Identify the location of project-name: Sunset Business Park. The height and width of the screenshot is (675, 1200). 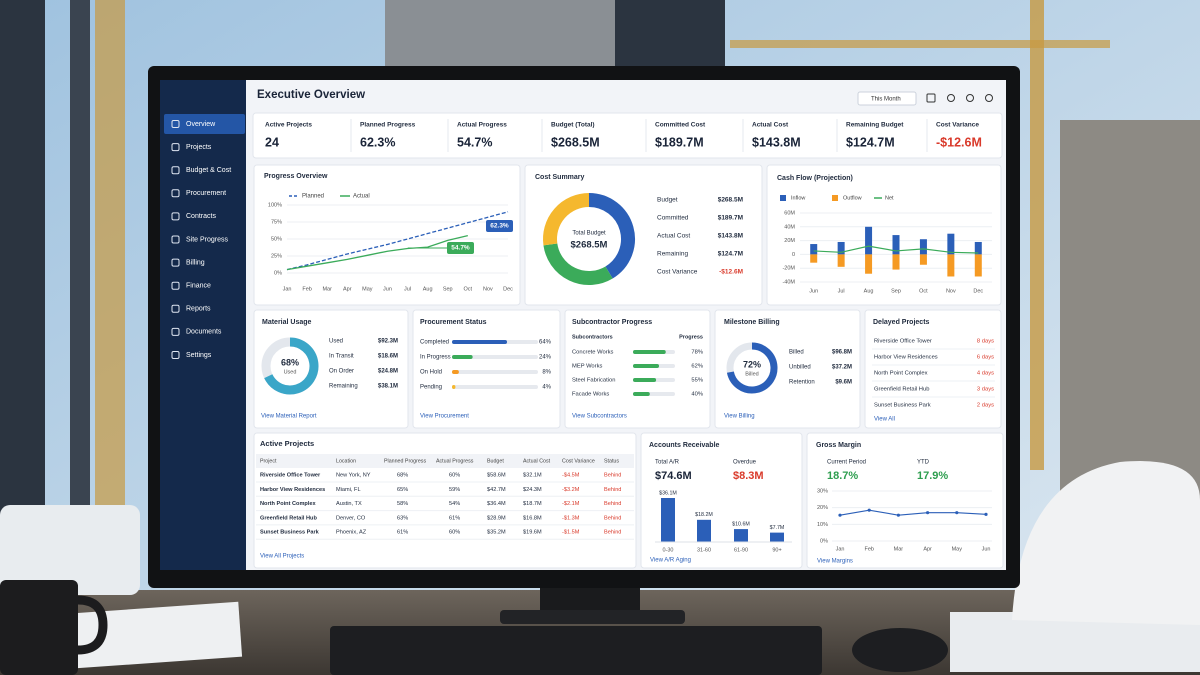
(902, 406).